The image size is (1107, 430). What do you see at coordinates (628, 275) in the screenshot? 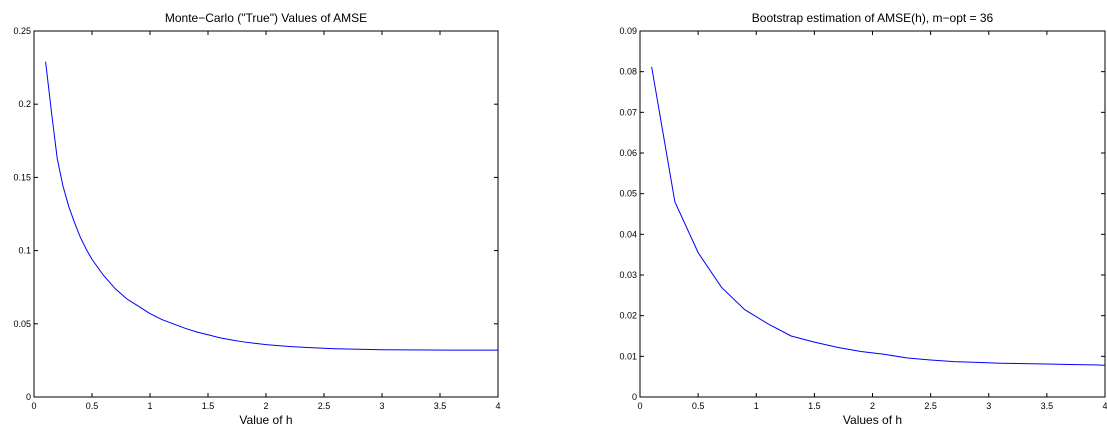
I see `y-tick-label: 0.03` at bounding box center [628, 275].